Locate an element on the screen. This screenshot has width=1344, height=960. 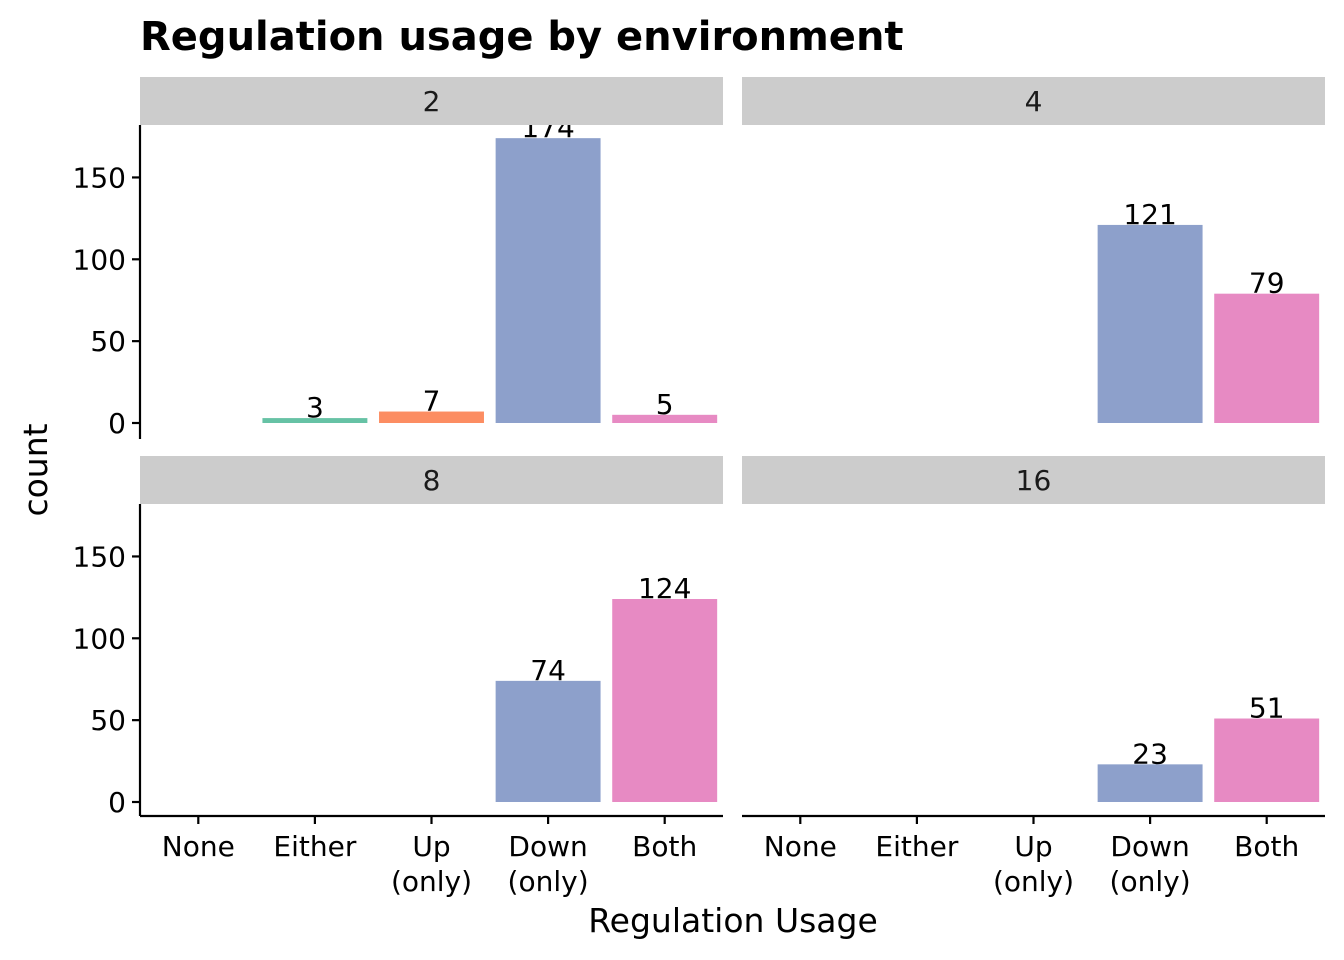
facet-strip-label: 2 is located at coordinates (432, 101).